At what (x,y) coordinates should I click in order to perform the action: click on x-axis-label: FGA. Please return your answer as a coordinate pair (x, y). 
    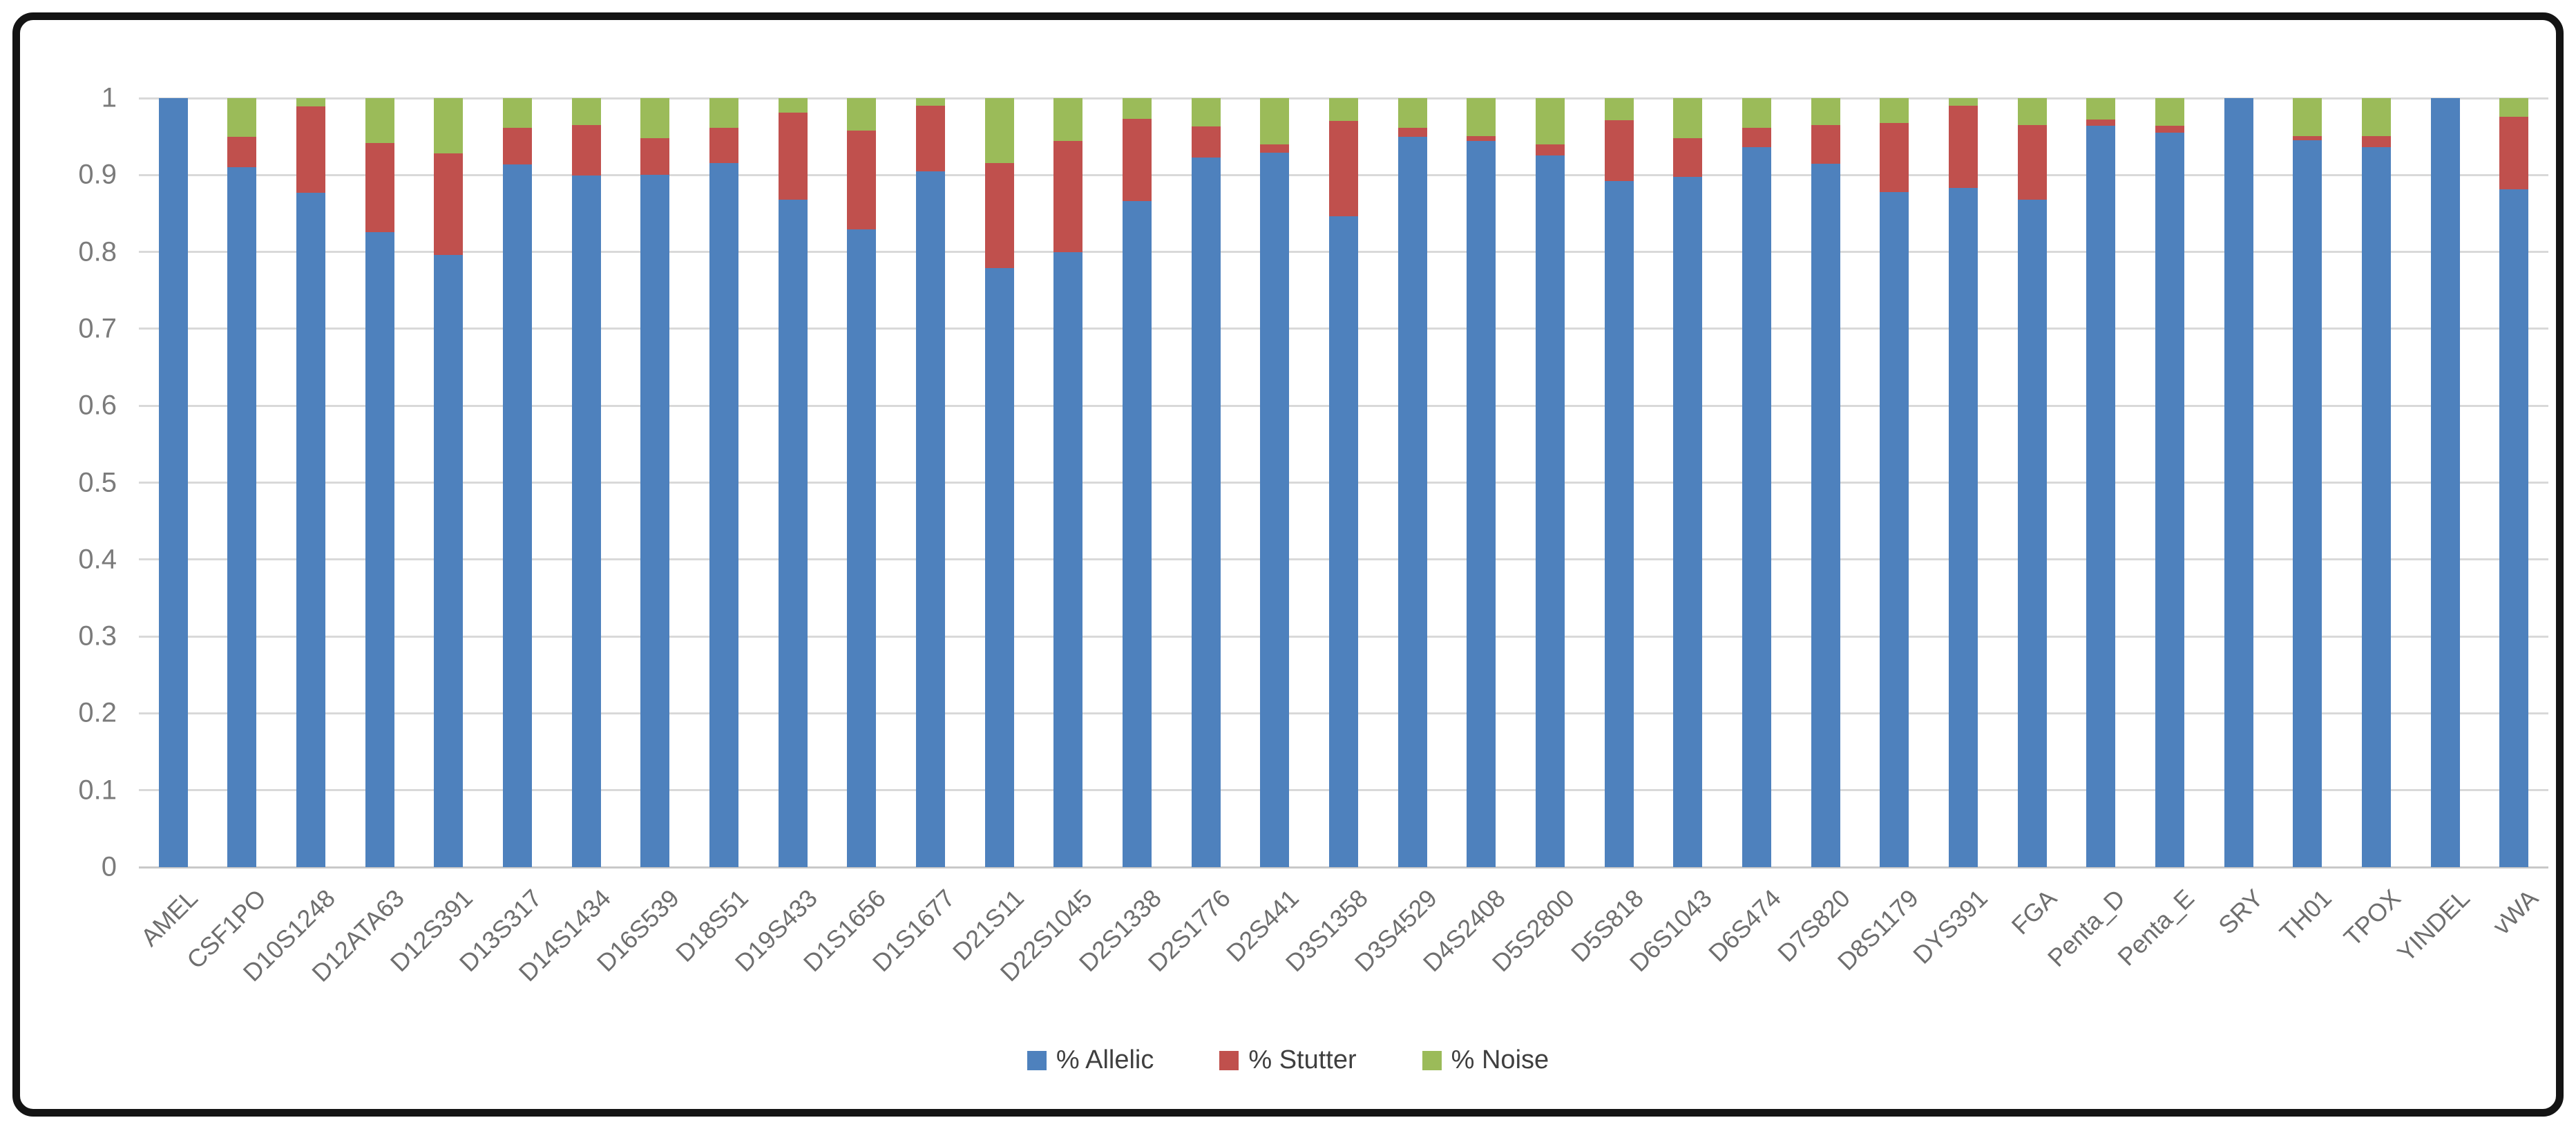
    Looking at the image, I should click on (2034, 912).